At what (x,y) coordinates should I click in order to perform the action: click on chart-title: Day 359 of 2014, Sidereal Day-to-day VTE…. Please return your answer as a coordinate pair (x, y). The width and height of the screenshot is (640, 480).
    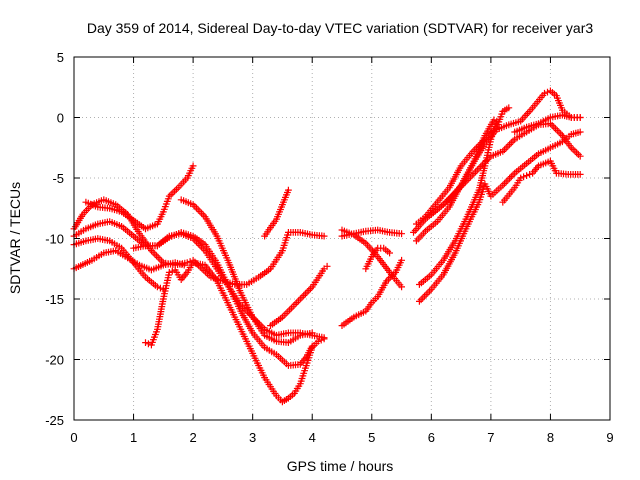
    Looking at the image, I should click on (340, 28).